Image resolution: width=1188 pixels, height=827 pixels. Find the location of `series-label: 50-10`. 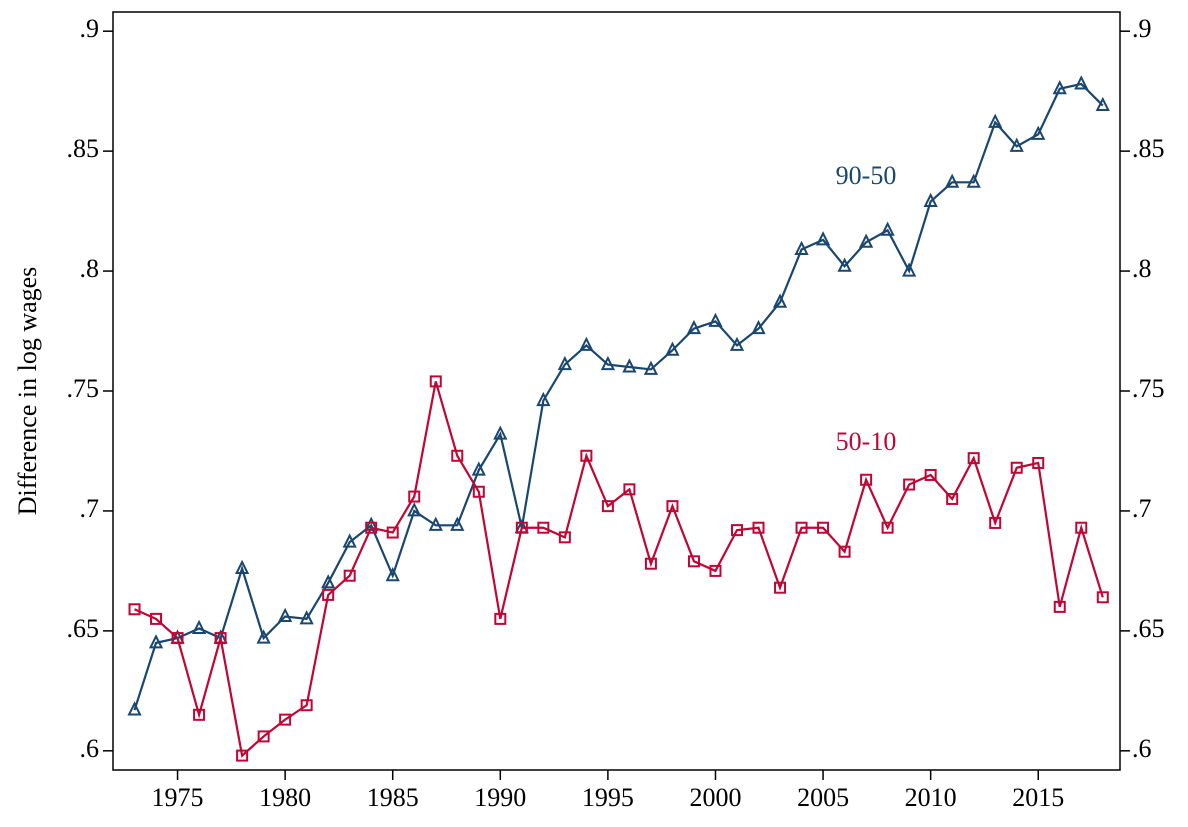

series-label: 50-10 is located at coordinates (866, 441).